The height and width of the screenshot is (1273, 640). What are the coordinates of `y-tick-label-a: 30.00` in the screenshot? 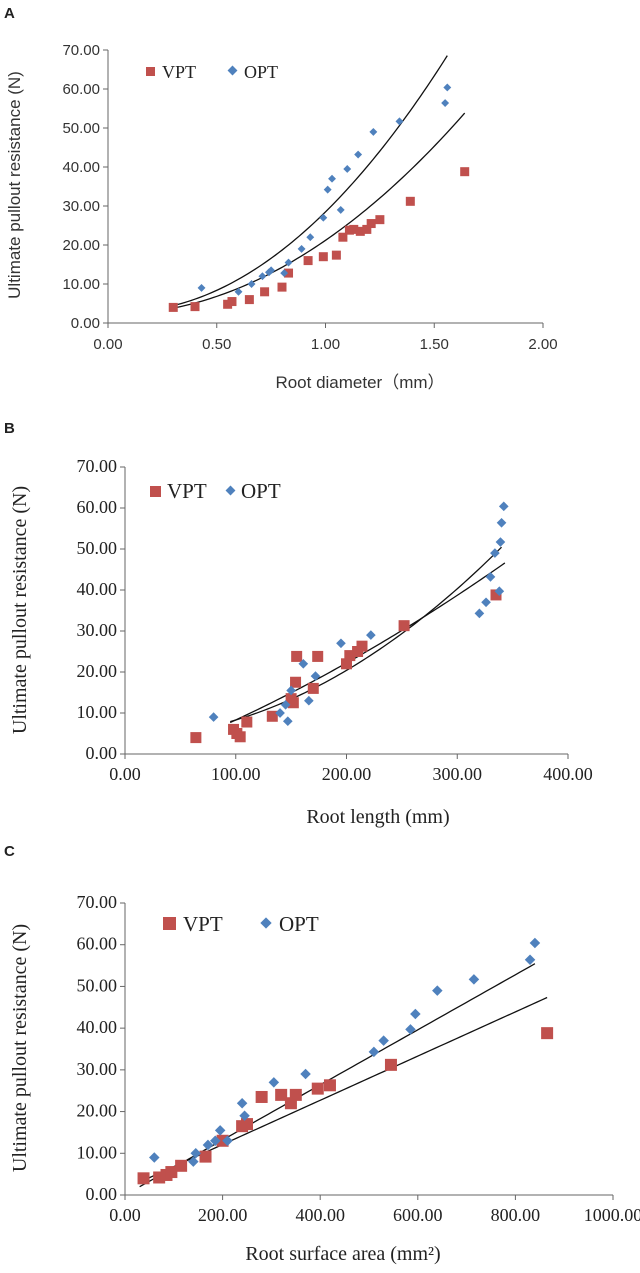 It's located at (81, 206).